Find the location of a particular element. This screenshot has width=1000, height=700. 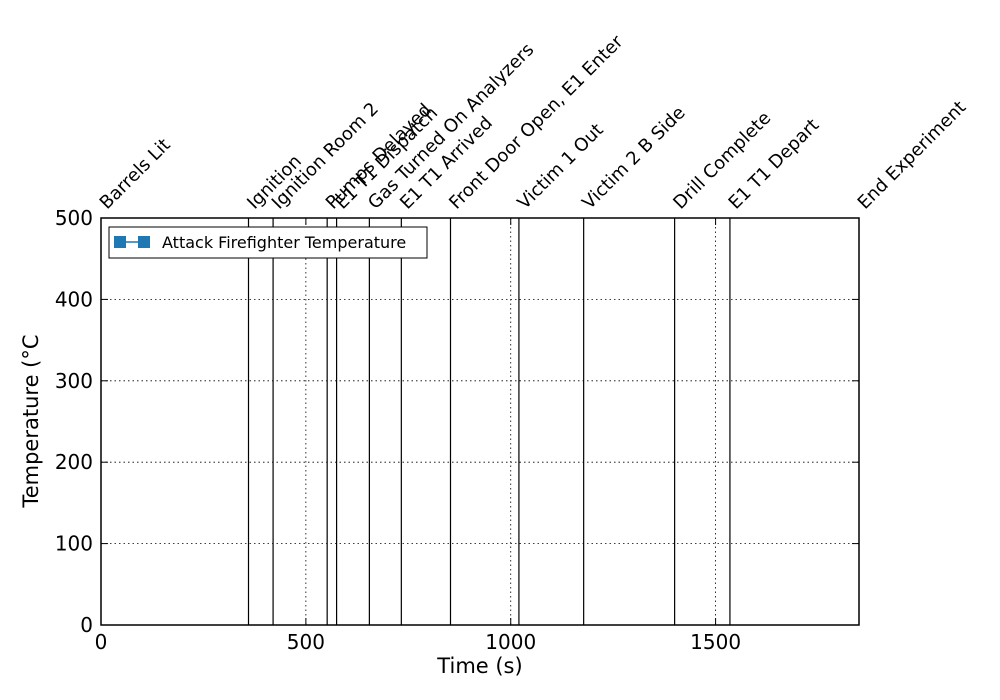

x-tick-label: 500 is located at coordinates (306, 642).